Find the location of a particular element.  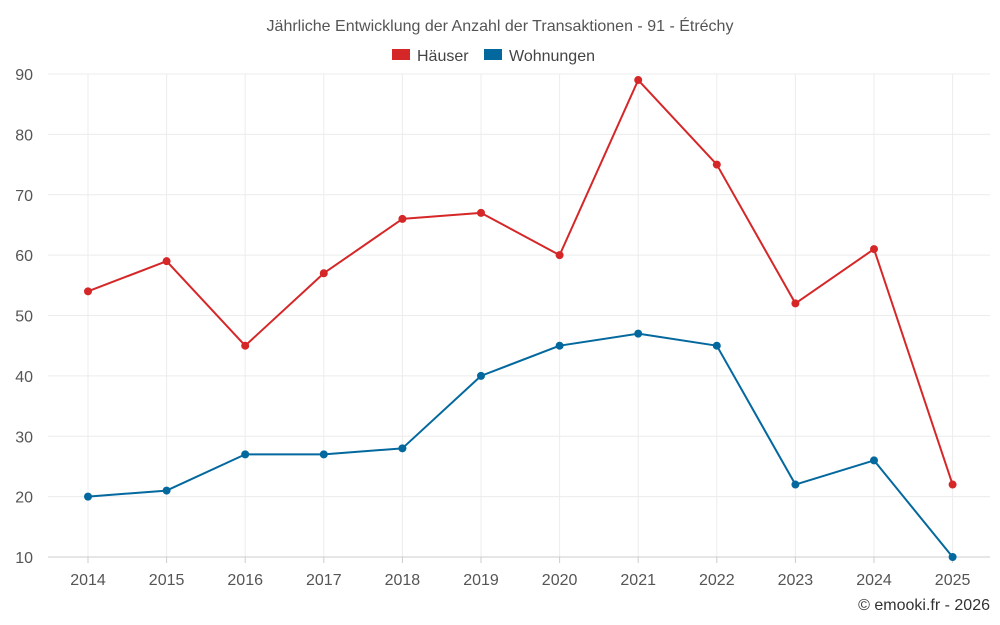

legend-label-wohnungen: Wohnungen is located at coordinates (552, 56).